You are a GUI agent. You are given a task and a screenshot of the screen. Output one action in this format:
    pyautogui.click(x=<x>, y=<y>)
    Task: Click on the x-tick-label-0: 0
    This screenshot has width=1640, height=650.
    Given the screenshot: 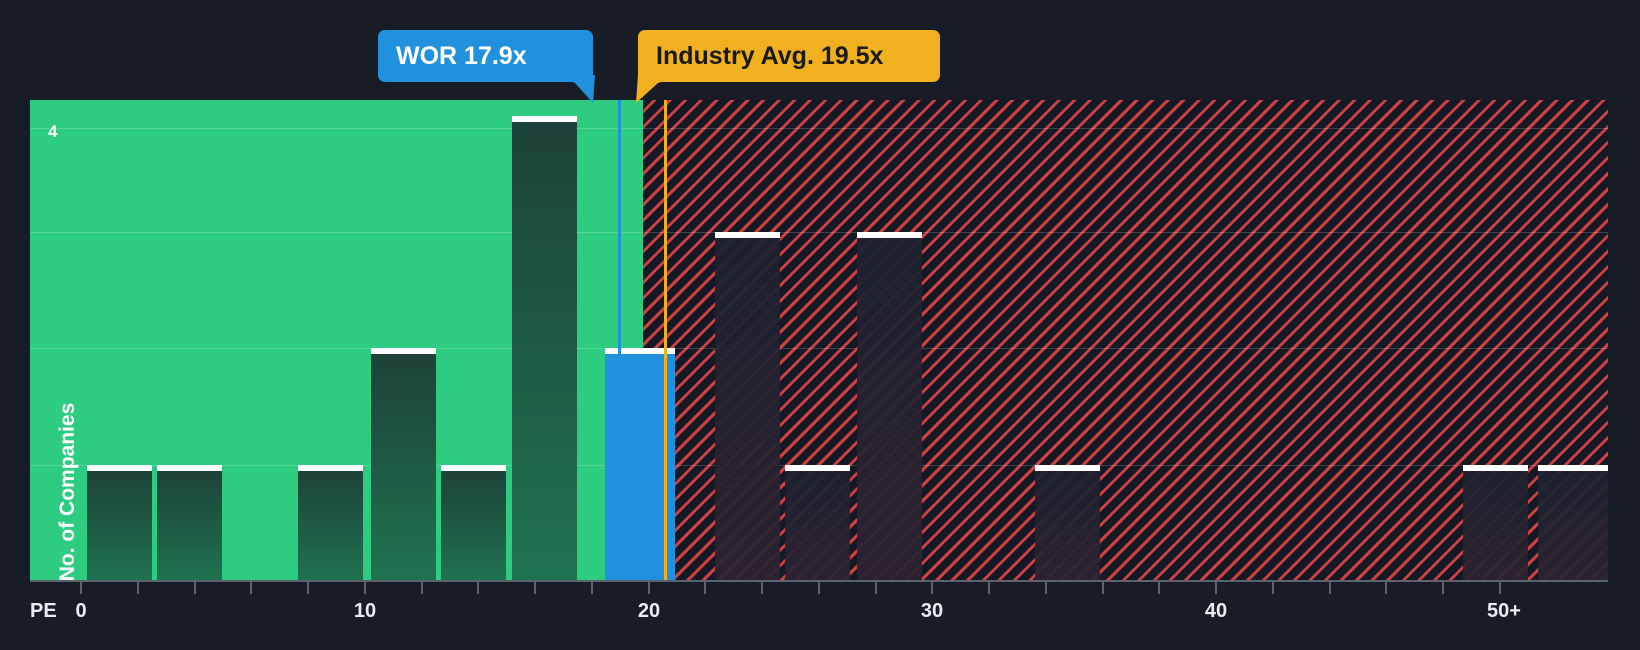 What is the action you would take?
    pyautogui.click(x=81, y=611)
    